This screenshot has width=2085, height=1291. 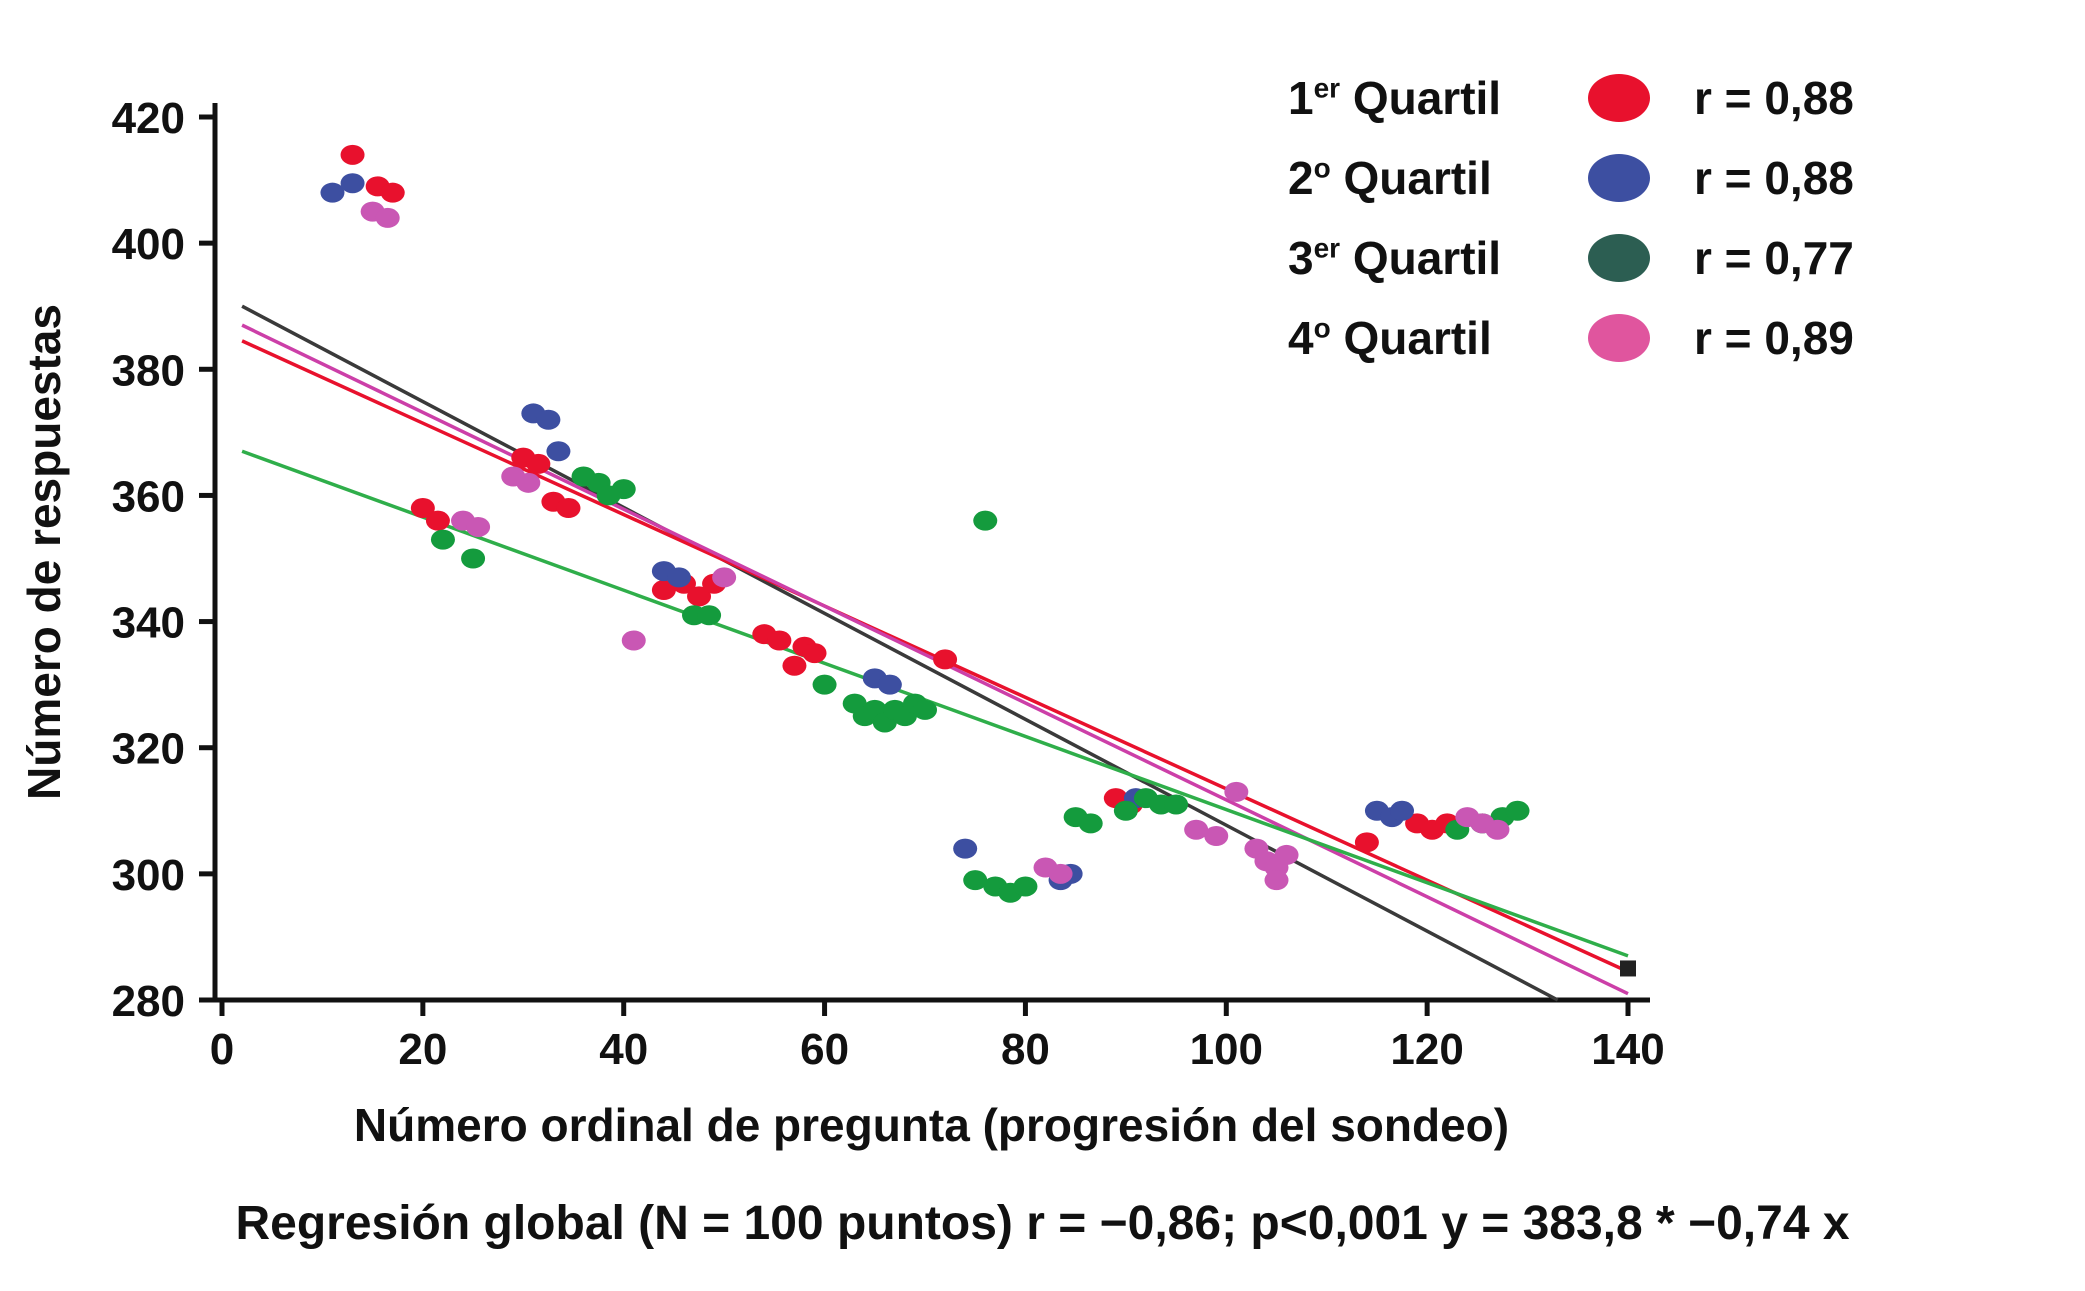 I want to click on legend-item-q1: 1er Quartil r = 0,88, so click(x=1611, y=98).